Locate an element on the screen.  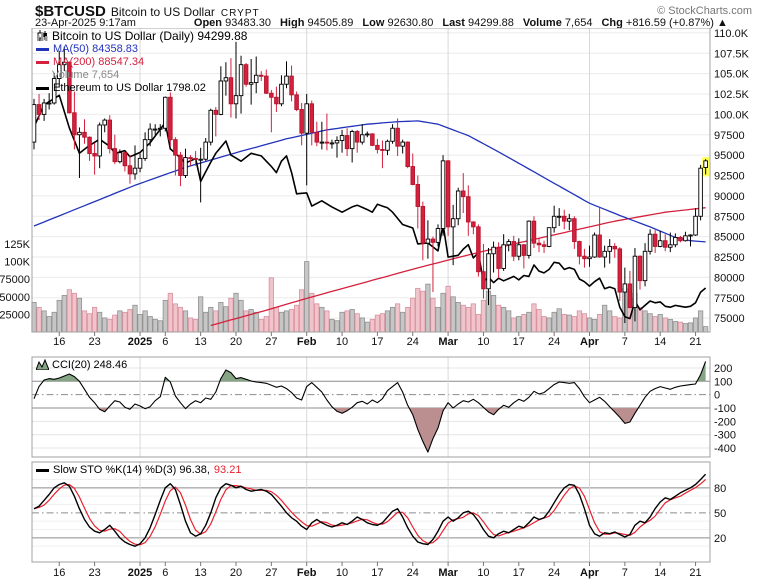
quote-last: Last 94299.88 is located at coordinates (478, 23).